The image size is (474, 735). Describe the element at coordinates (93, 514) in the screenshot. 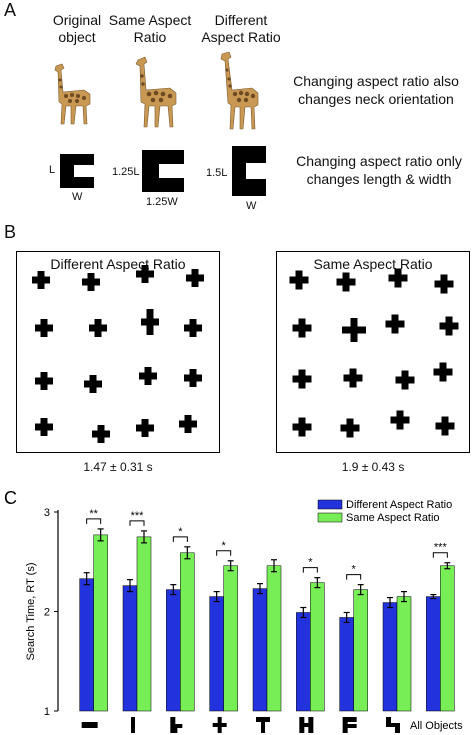

I see `significance-label: **` at that location.